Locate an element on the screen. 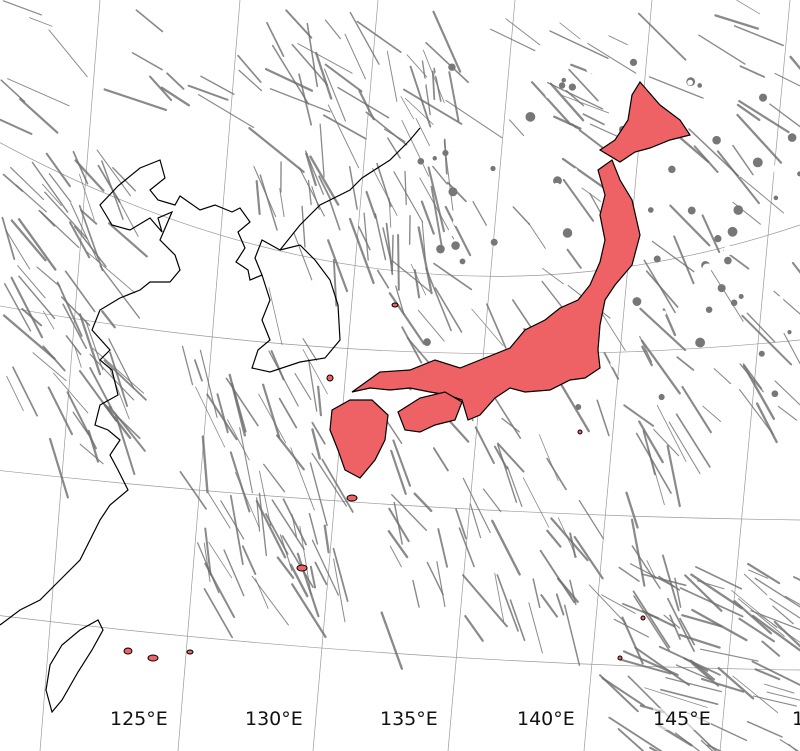  lon-label-125: 125°E is located at coordinates (139, 719).